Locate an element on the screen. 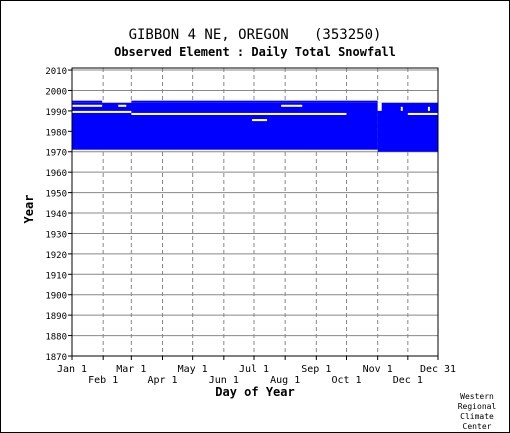 The width and height of the screenshot is (510, 433). credit-line: Center is located at coordinates (477, 426).